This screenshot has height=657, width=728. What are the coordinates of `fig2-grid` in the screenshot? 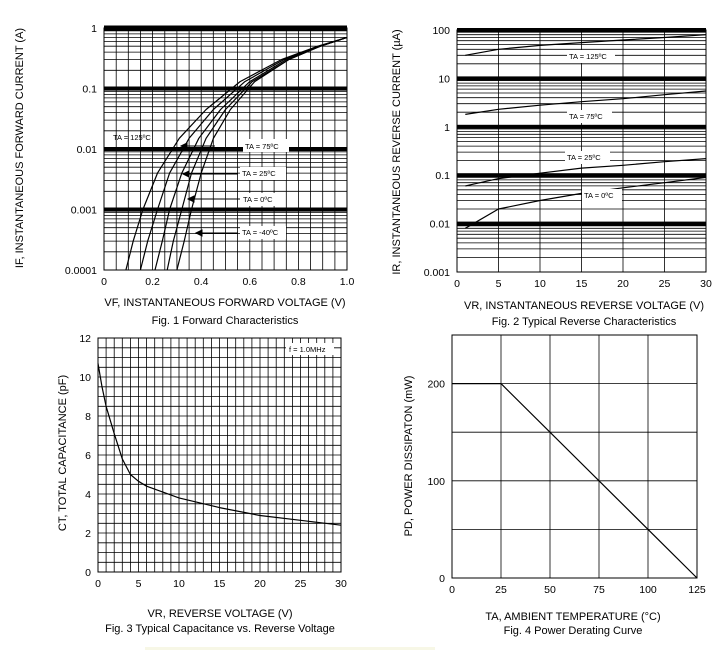 It's located at (581, 150).